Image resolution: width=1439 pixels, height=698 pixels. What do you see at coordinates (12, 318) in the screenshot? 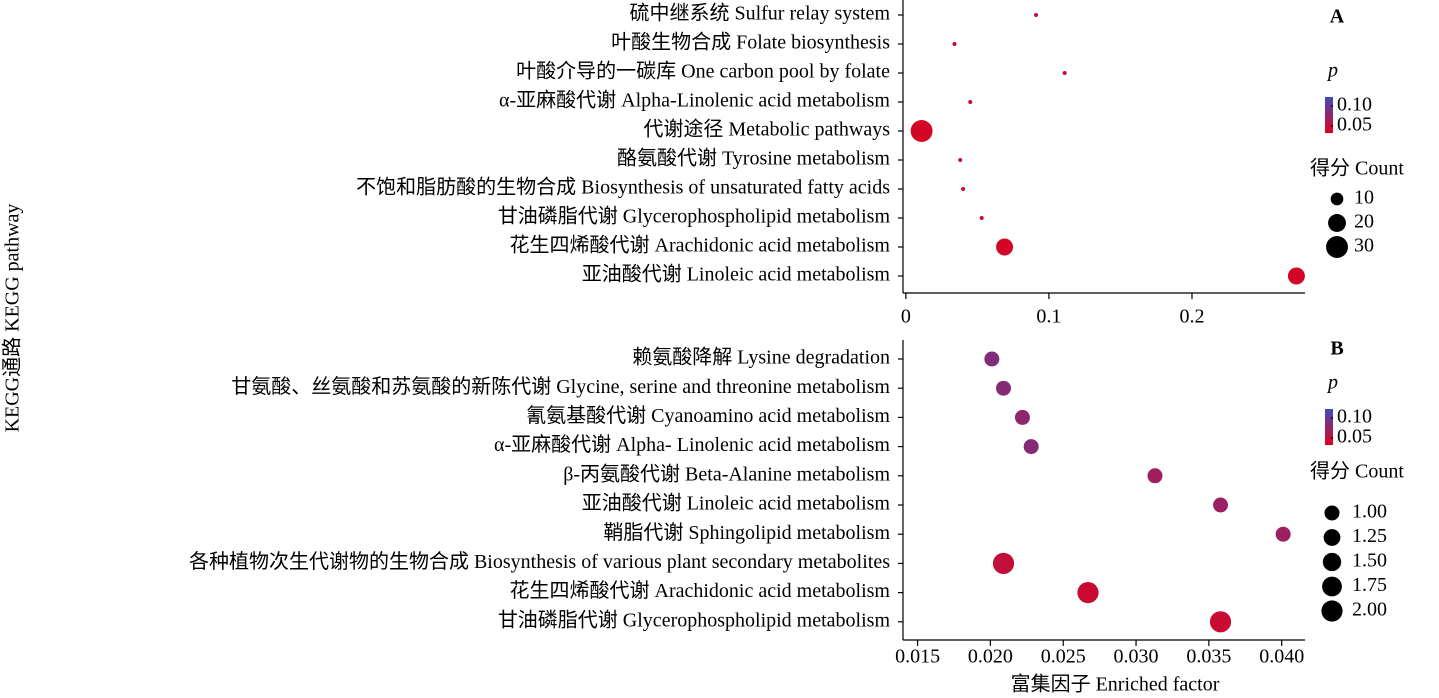
I see `y-axis-label: KEGG通路 KEGG pathway` at bounding box center [12, 318].